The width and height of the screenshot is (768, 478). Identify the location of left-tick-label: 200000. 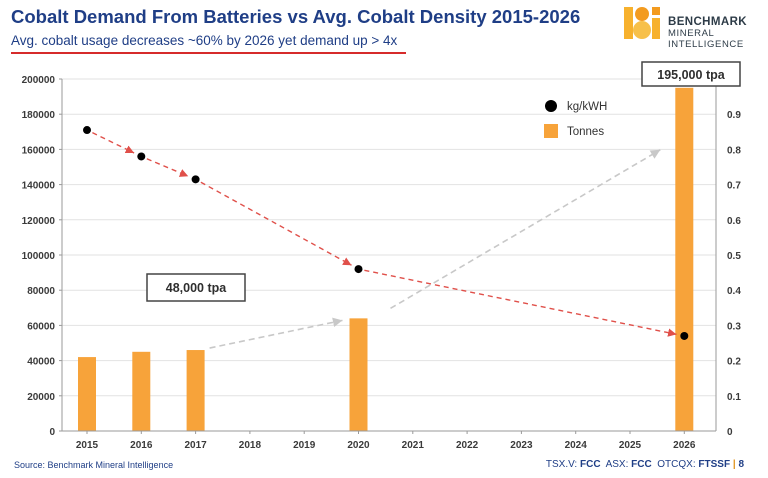
(39, 80).